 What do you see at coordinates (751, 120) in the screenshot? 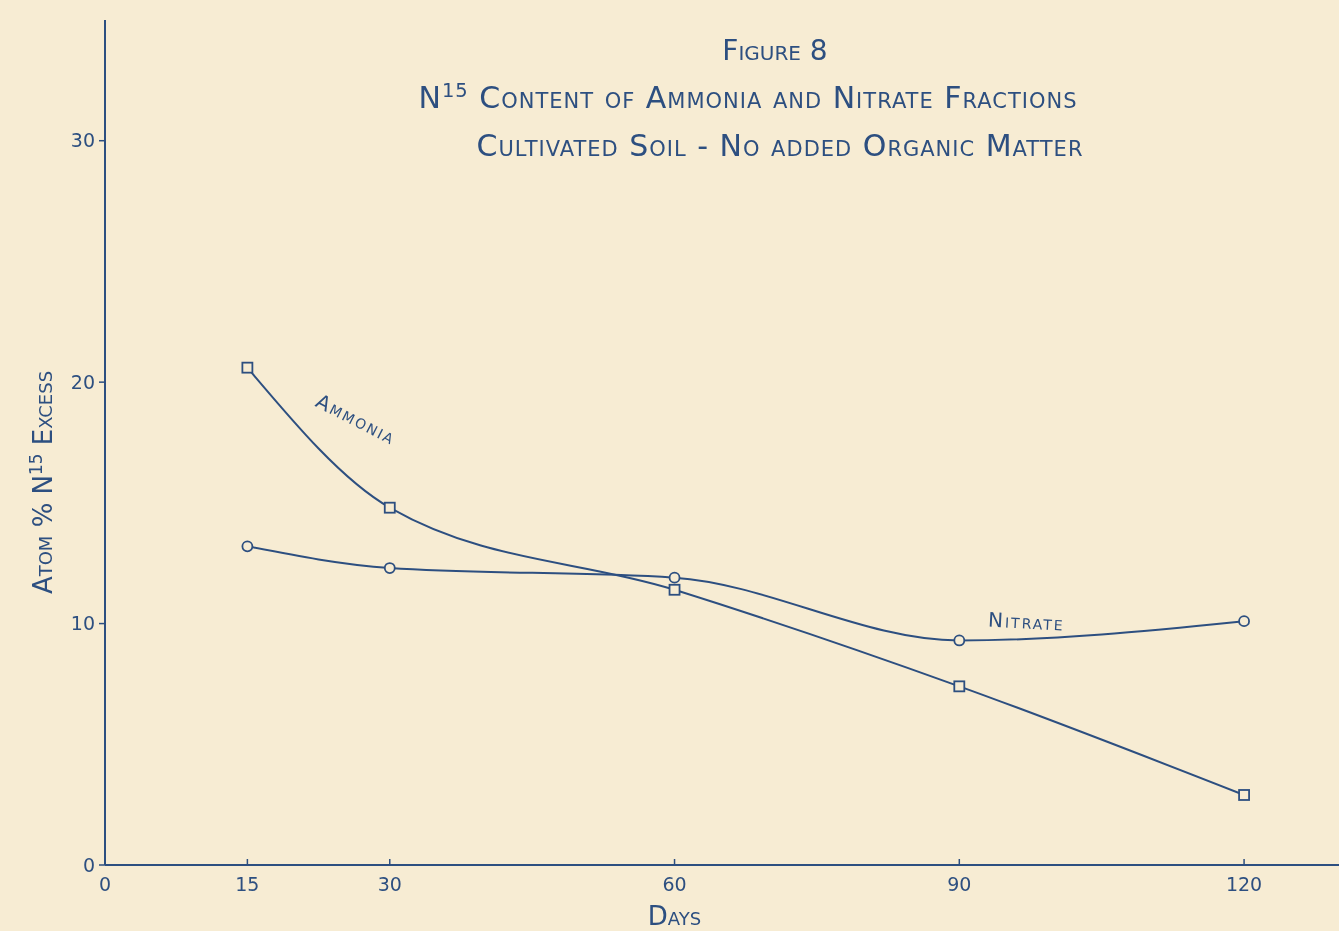
I see `text: N$^{15}$ Content of Ammonia and Nitrate Fractions Cultivated Soil - No added Organic Matter` at bounding box center [751, 120].